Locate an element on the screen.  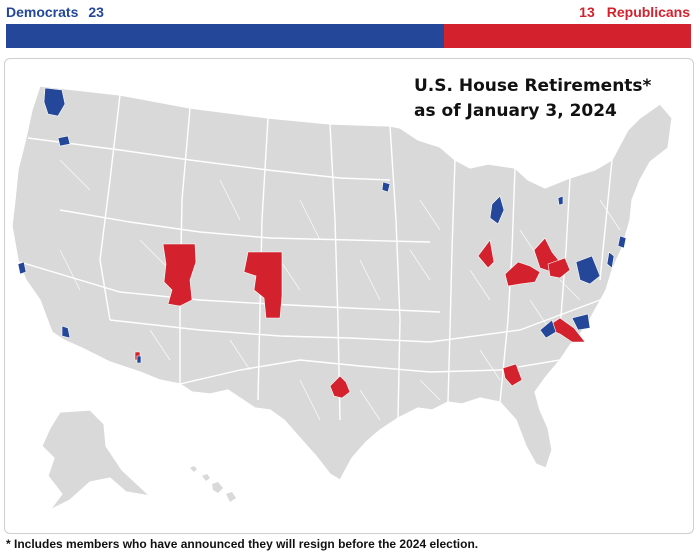
district-virginia-rep is located at coordinates (559, 268).